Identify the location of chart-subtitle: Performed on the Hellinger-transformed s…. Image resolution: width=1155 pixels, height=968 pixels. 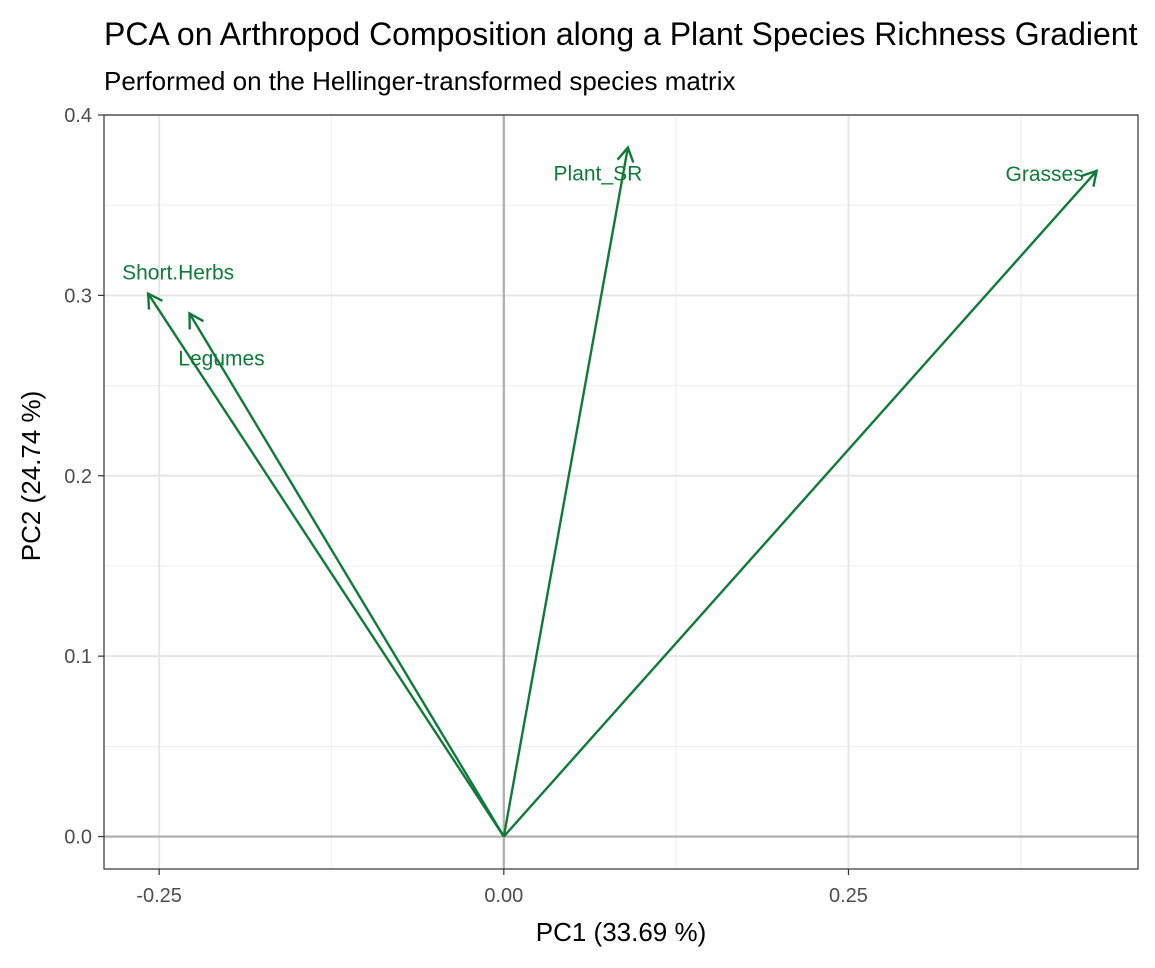
(419, 81).